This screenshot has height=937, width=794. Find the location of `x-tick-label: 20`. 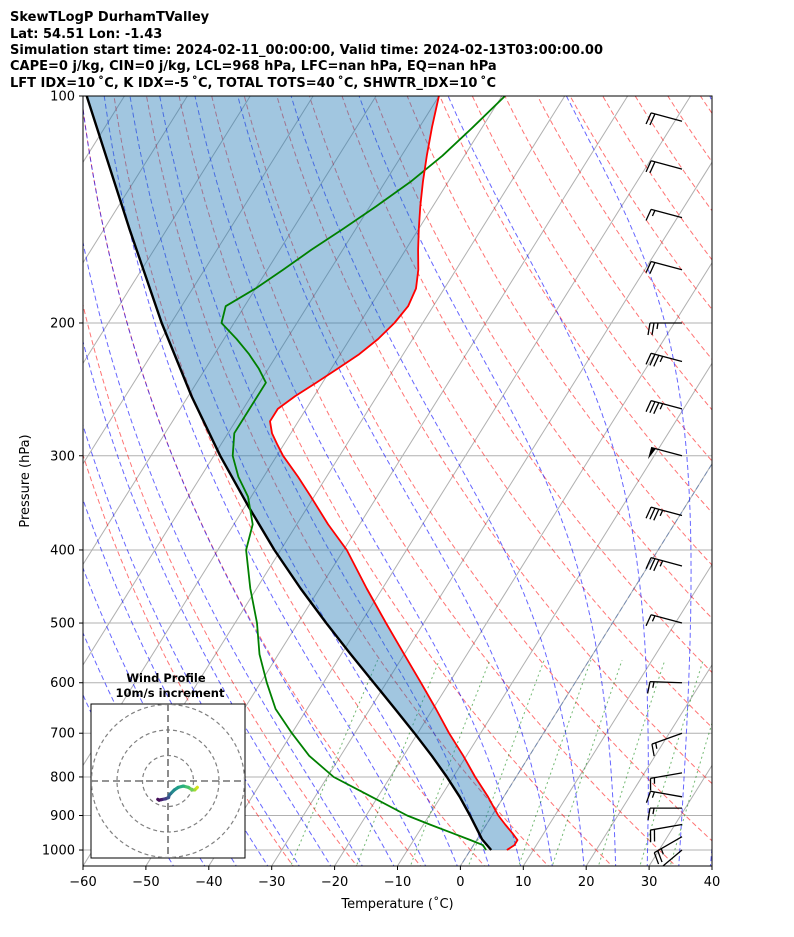

x-tick-label: 20 is located at coordinates (586, 882).